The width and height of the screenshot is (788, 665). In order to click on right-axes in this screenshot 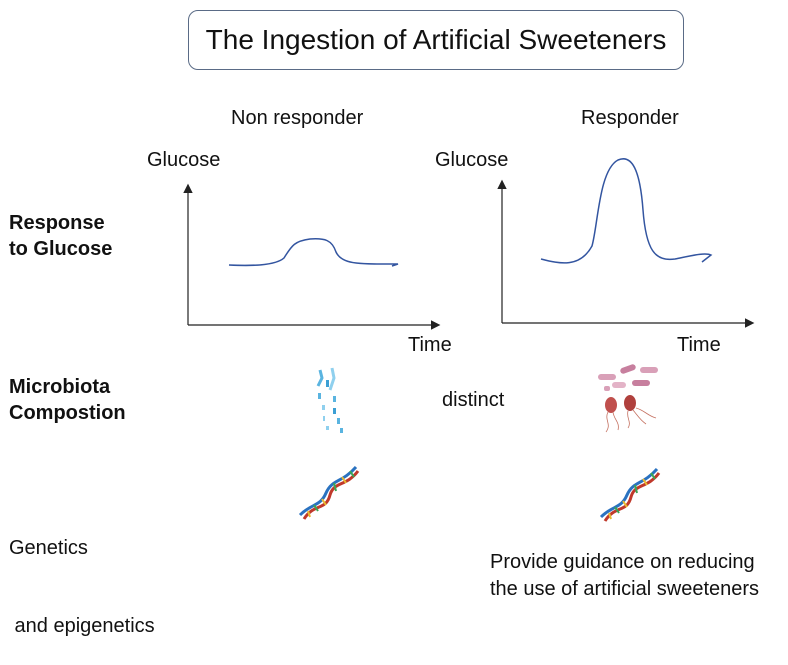, I will do `click(626, 253)`.